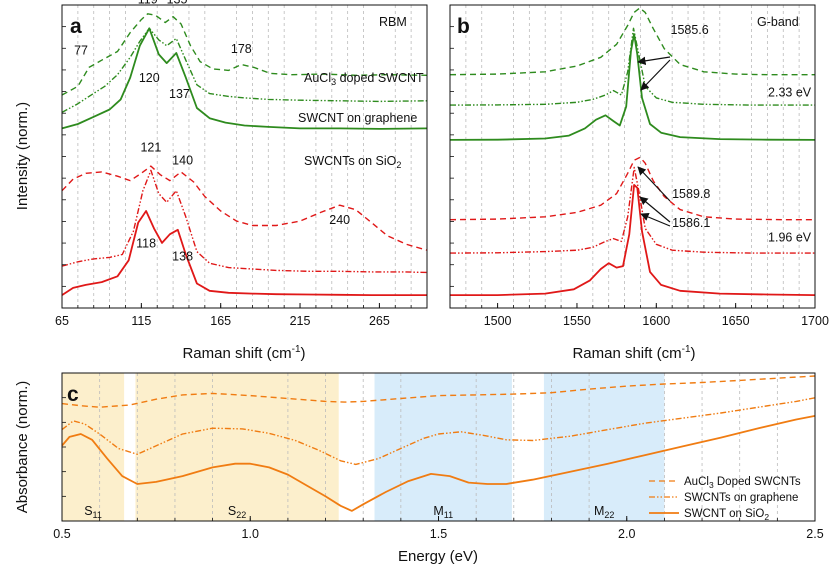 The height and width of the screenshot is (571, 831). I want to click on annotation-135: 135, so click(177, 3).